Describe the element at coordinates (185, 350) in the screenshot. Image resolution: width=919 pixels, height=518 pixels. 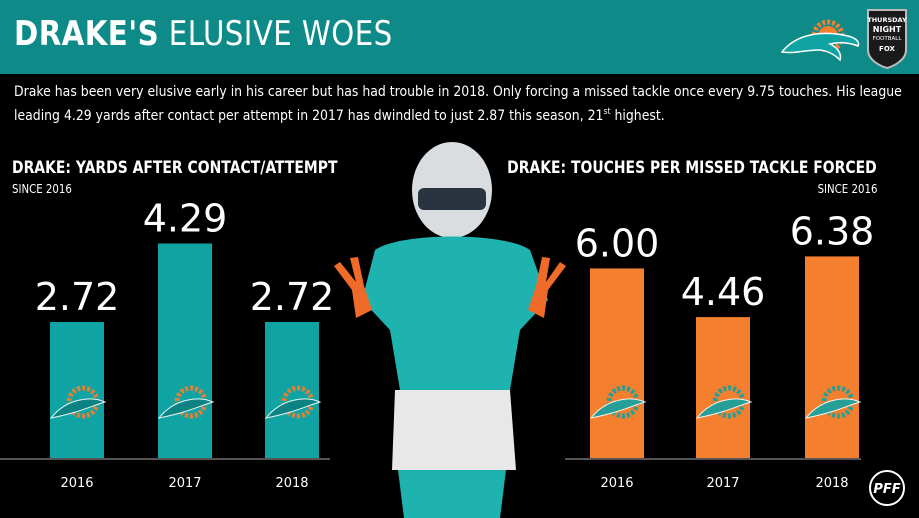
I see `chart-1-bar-2017` at that location.